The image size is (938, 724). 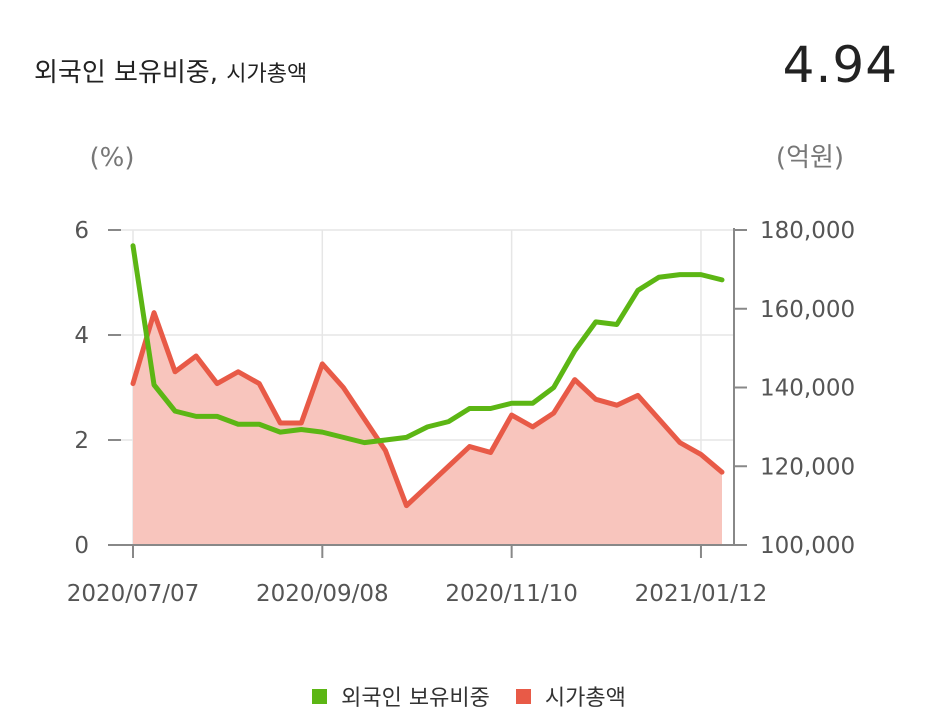 What do you see at coordinates (511, 594) in the screenshot?
I see `x-tick-label-2: 2020/11/10` at bounding box center [511, 594].